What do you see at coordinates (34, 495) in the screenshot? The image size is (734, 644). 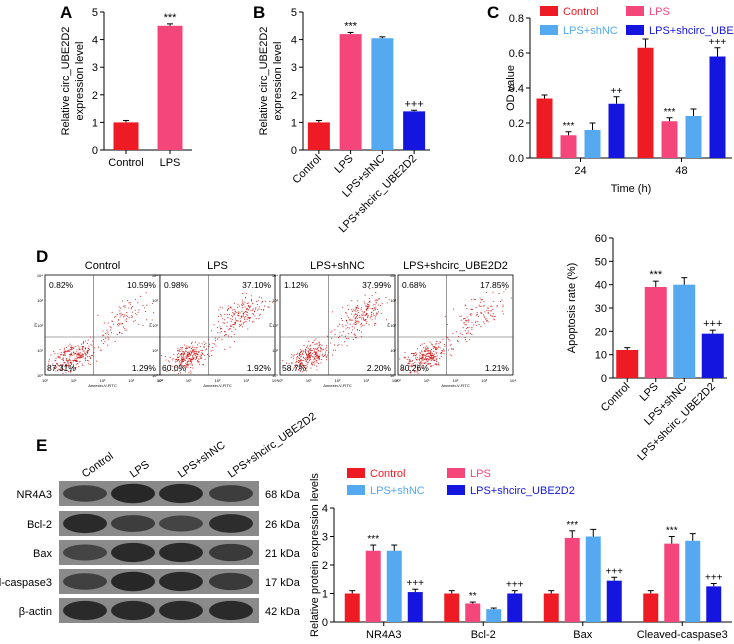 I see `blot-row-label: NR4A3` at bounding box center [34, 495].